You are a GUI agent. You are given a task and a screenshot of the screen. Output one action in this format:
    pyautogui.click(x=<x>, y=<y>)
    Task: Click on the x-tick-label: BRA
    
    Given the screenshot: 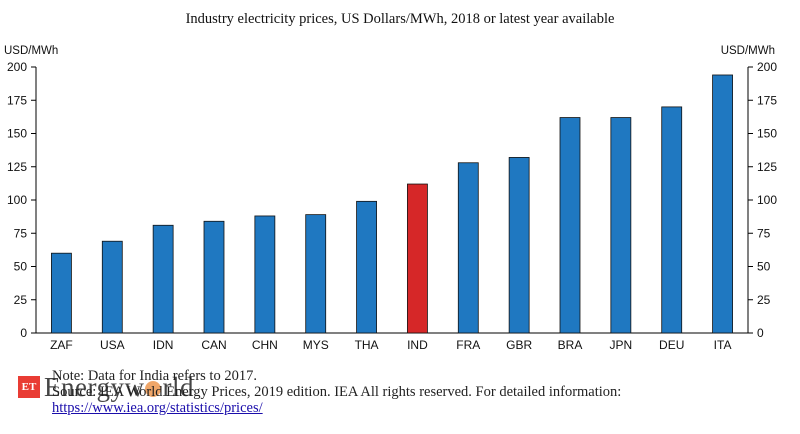 What is the action you would take?
    pyautogui.click(x=570, y=345)
    